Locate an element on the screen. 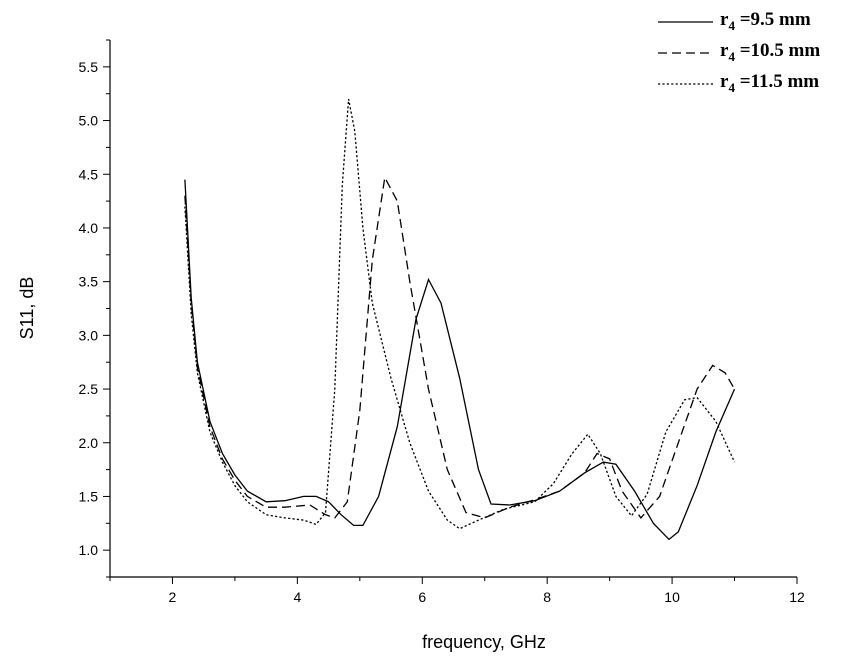  x-axis-label: frequency, GHz is located at coordinates (484, 642).